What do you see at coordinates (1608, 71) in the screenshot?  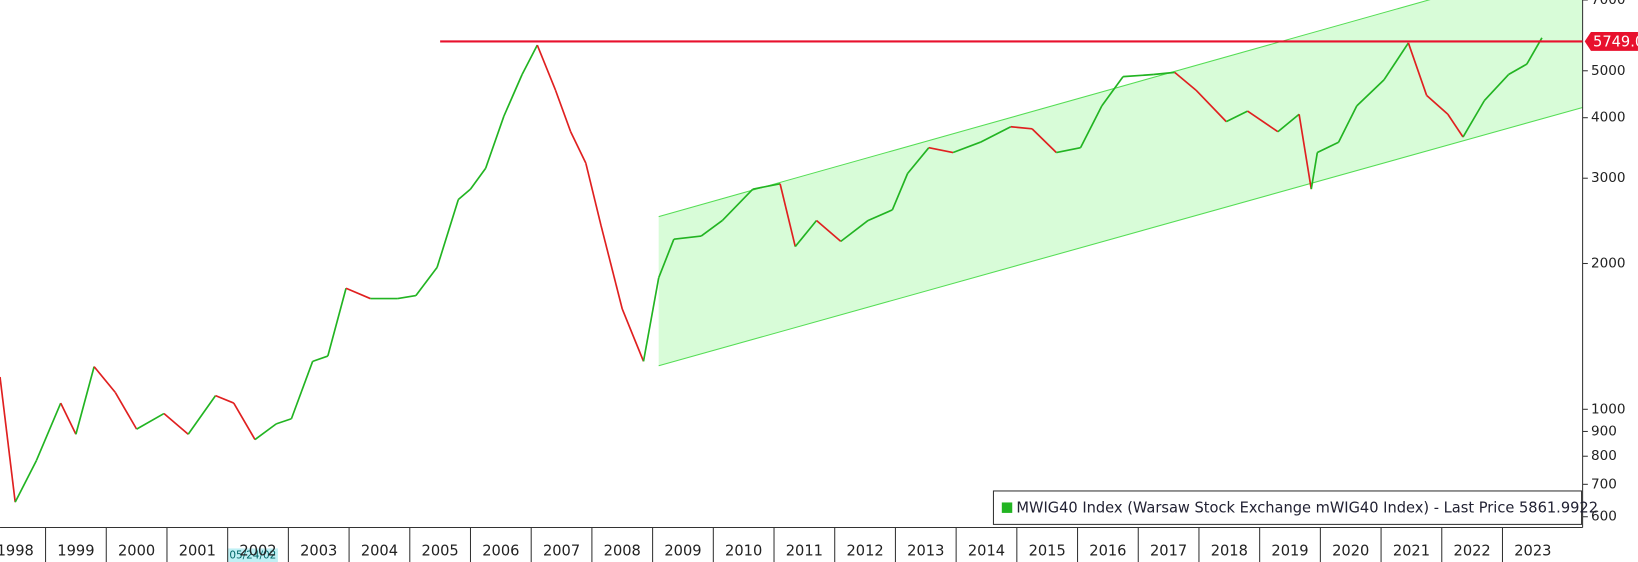 I see `y-tick-label: 5000` at bounding box center [1608, 71].